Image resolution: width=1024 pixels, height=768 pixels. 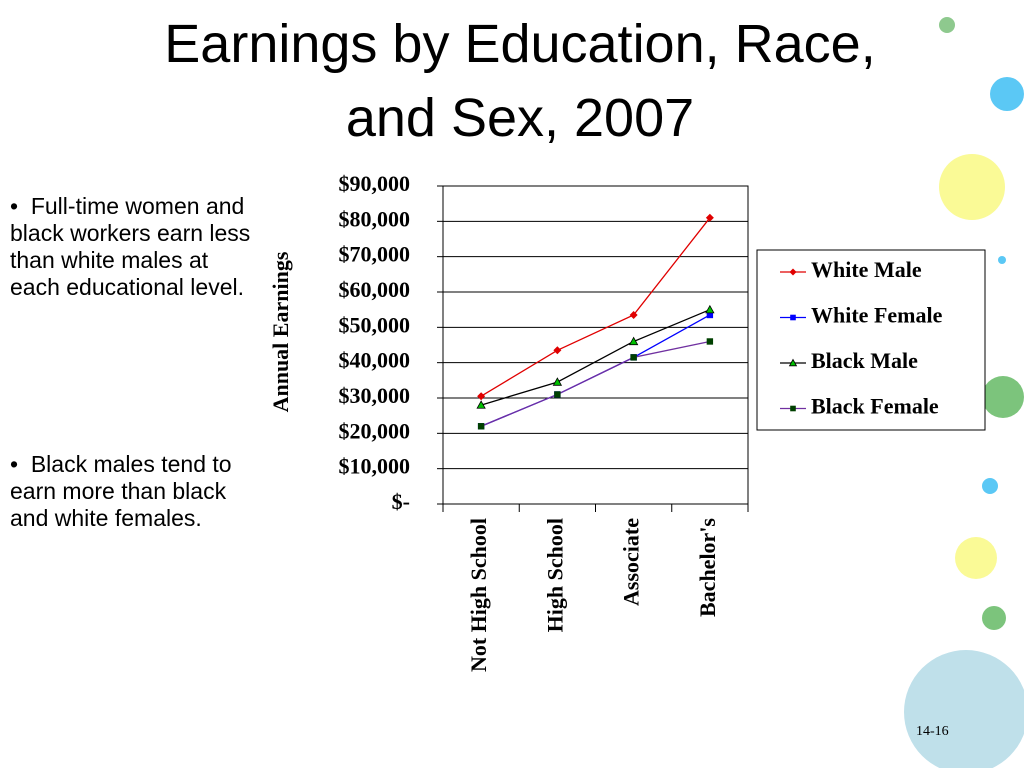 I want to click on y-tick-label: $50,000, so click(x=375, y=324).